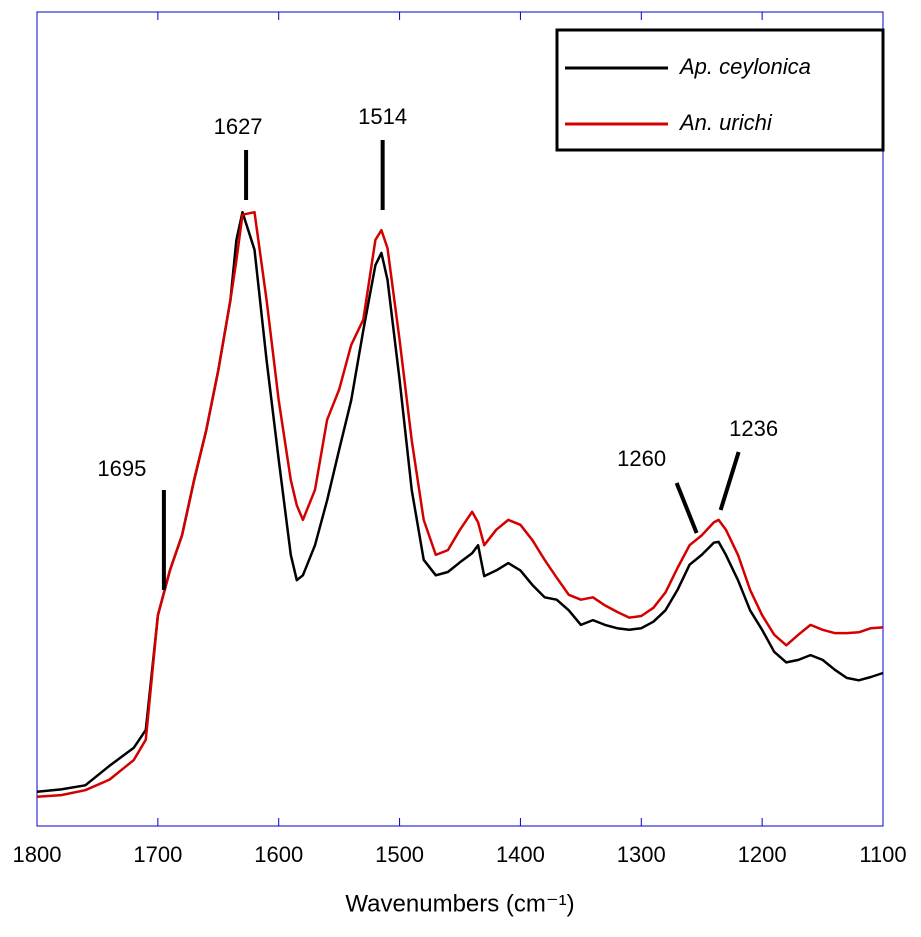 This screenshot has width=921, height=937. Describe the element at coordinates (725, 122) in the screenshot. I see `legend-label: An. urichi` at that location.